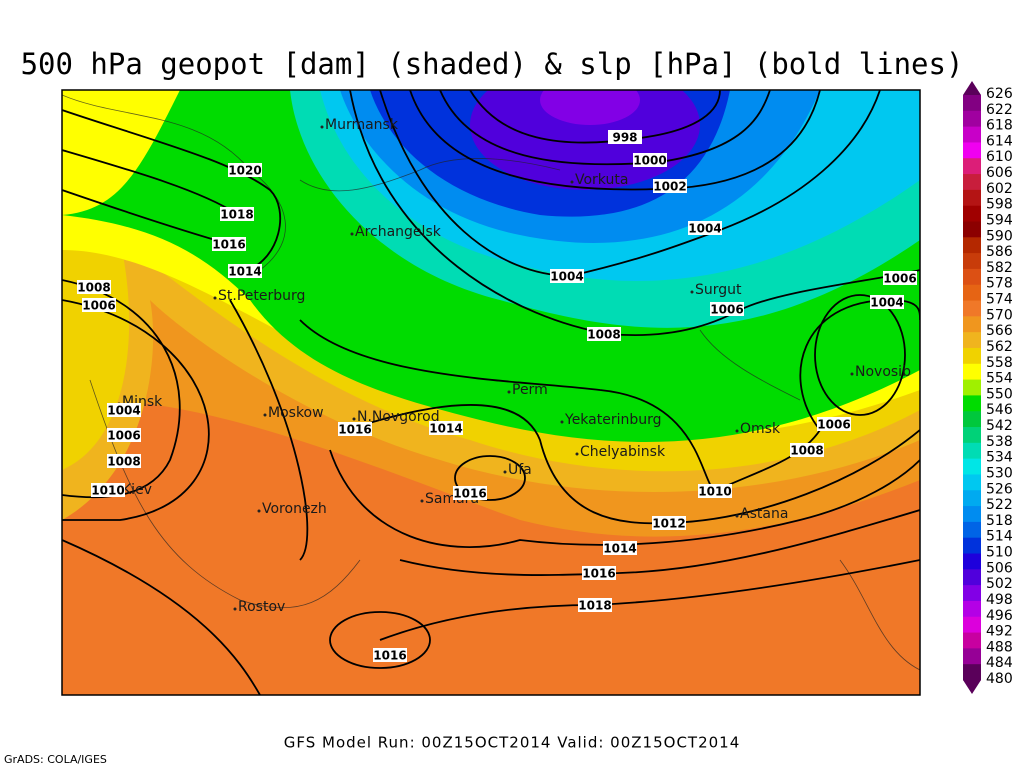  What do you see at coordinates (760, 429) in the screenshot?
I see `city-label: Omsk` at bounding box center [760, 429].